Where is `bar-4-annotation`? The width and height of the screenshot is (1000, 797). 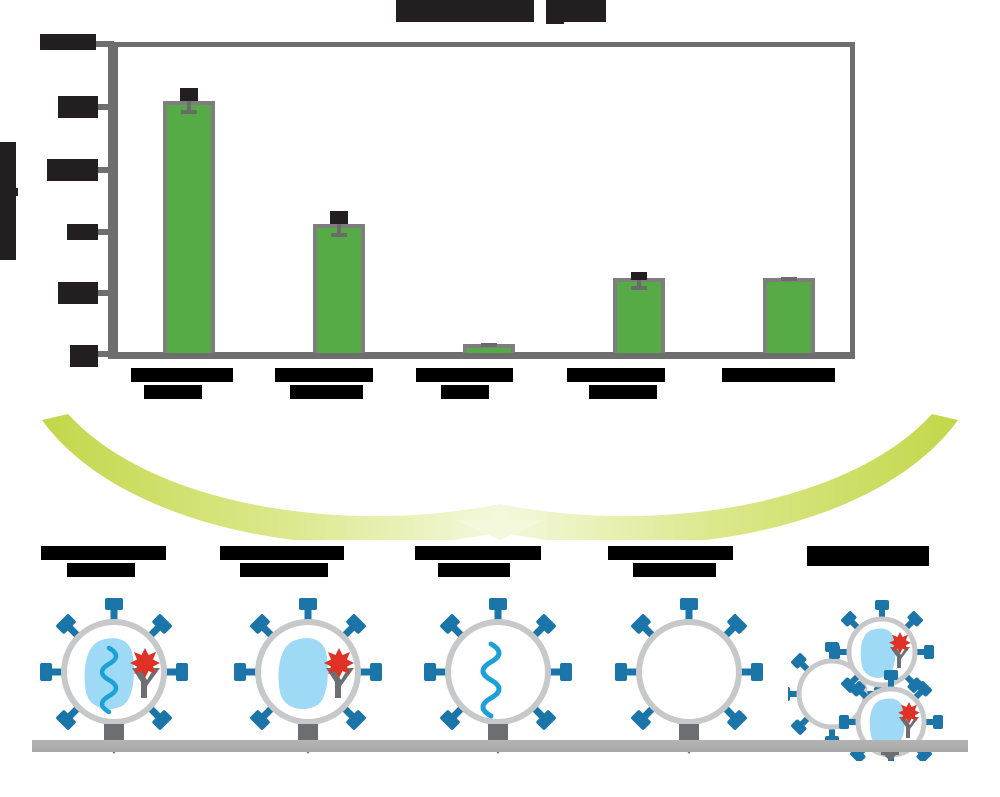
bar-4-annotation is located at coordinates (639, 276).